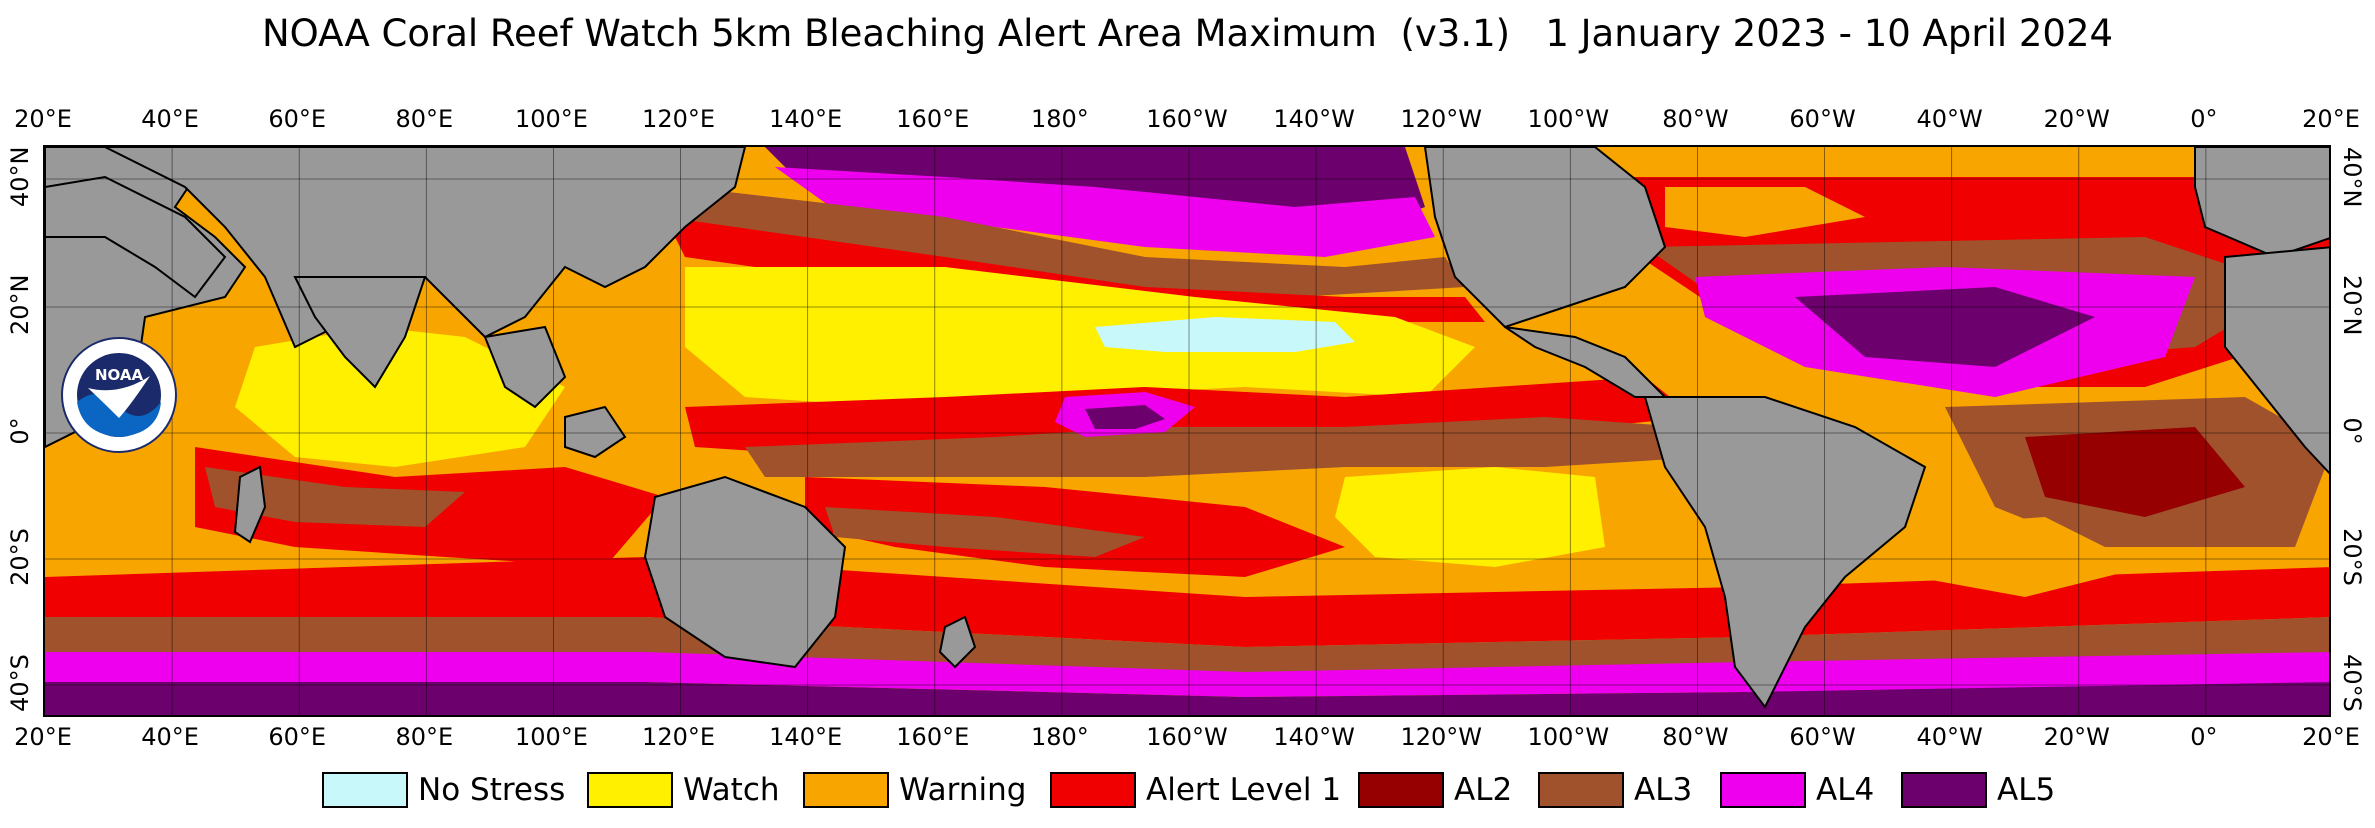 Image resolution: width=2375 pixels, height=828 pixels. Describe the element at coordinates (1483, 790) in the screenshot. I see `legend-label: AL2` at that location.